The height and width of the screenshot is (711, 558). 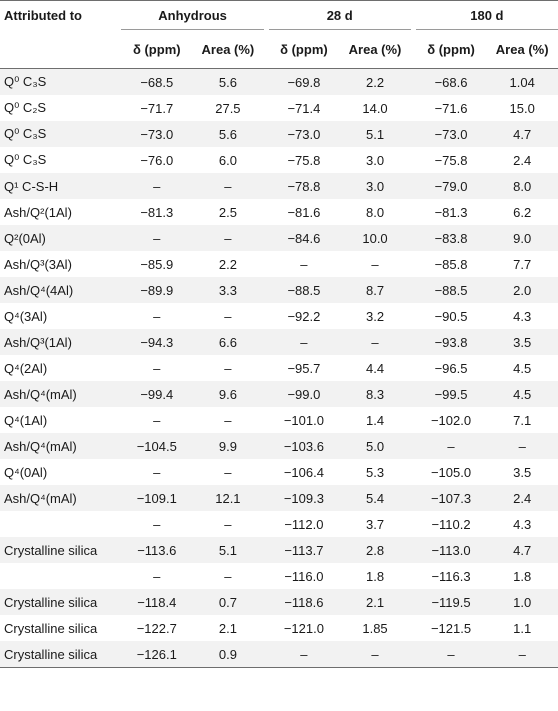 I want to click on row-label: Q⁴(3Al), so click(x=26, y=316).